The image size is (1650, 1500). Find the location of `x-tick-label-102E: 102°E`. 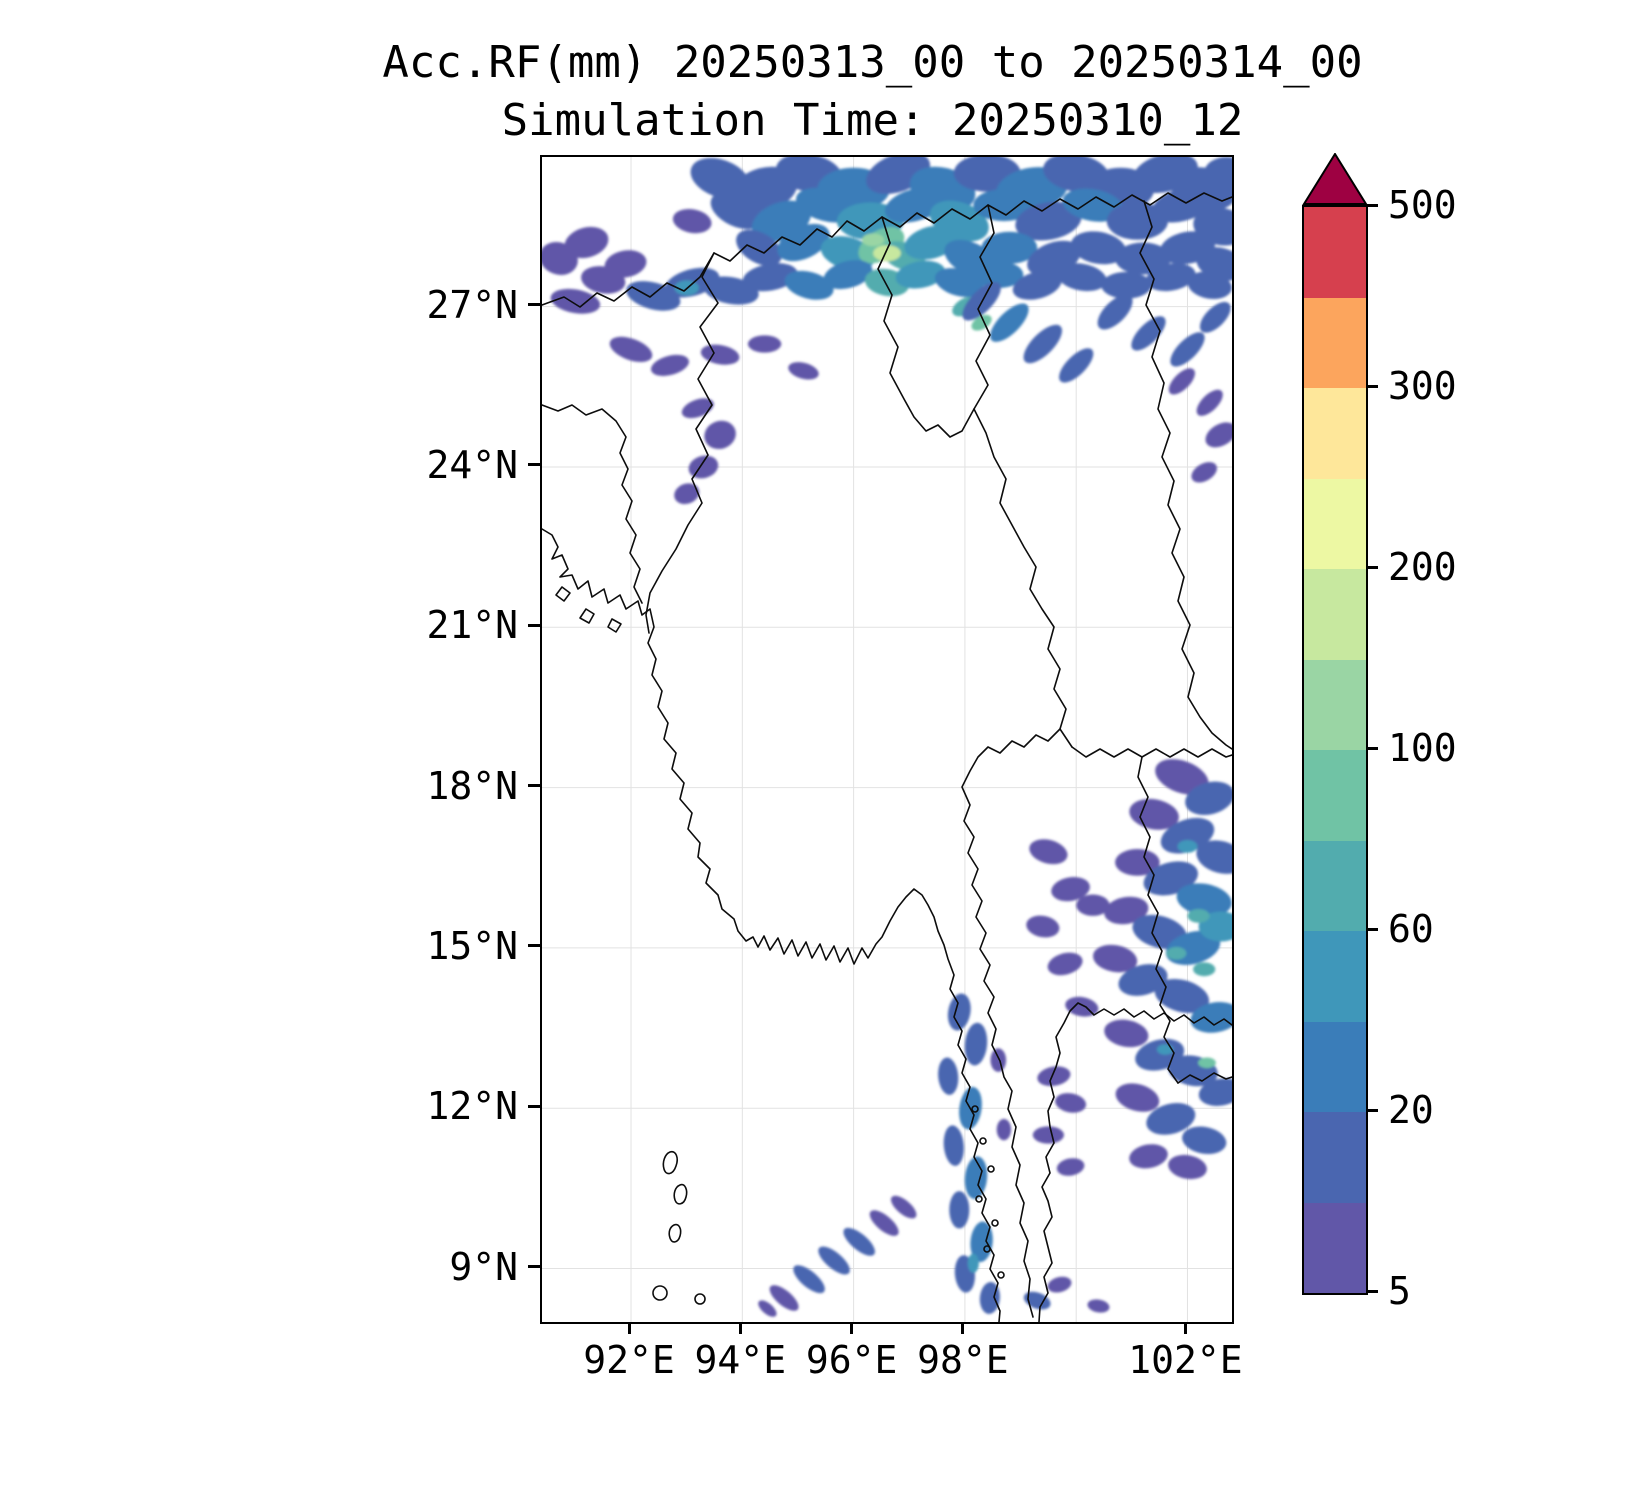

x-tick-label-102E: 102°E is located at coordinates (1185, 1360).